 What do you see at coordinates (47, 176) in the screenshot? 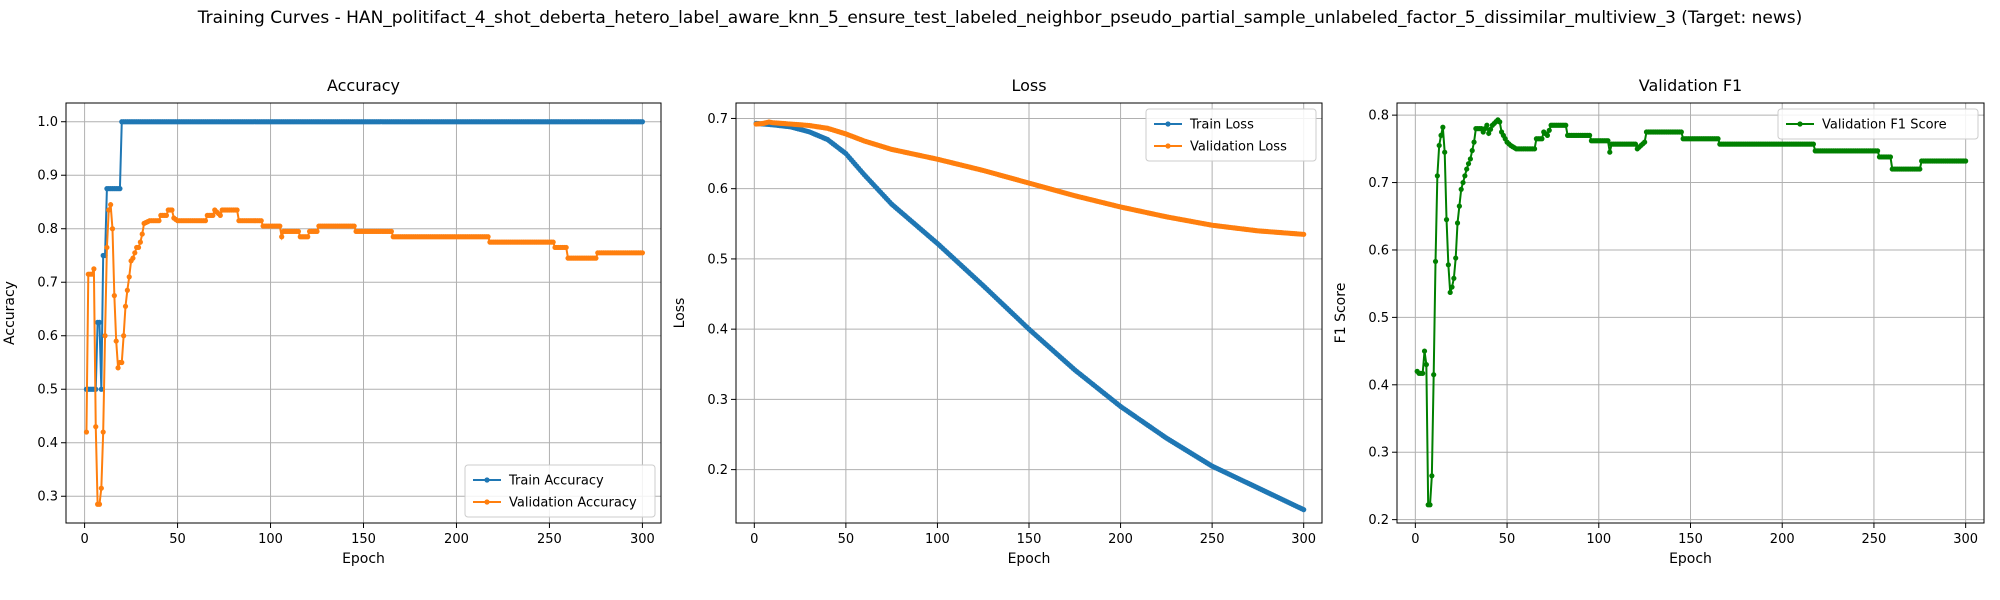
I see `y-tick-label: 0.9` at bounding box center [47, 176].